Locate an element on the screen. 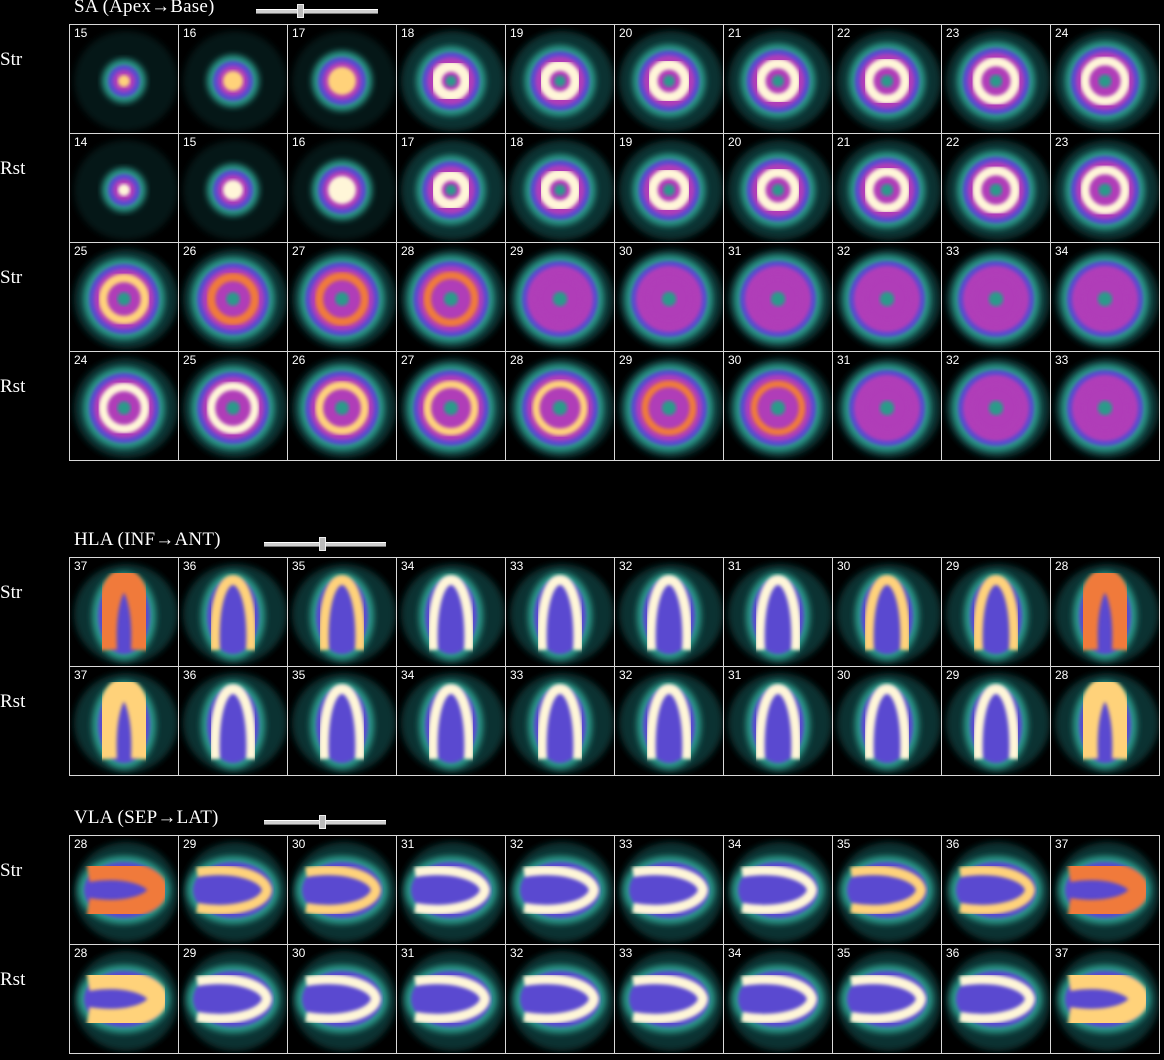 The width and height of the screenshot is (1164, 1060). slice-number: 35 is located at coordinates (844, 953).